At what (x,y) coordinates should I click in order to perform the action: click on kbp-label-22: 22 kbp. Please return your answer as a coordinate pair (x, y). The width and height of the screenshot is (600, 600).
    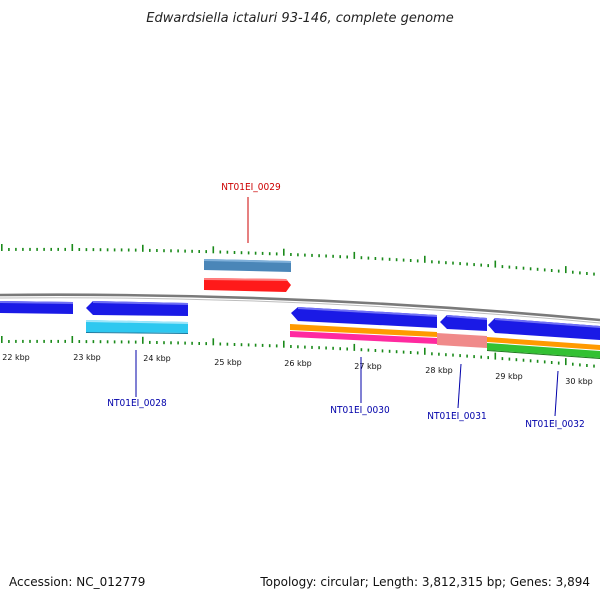
    Looking at the image, I should click on (16, 357).